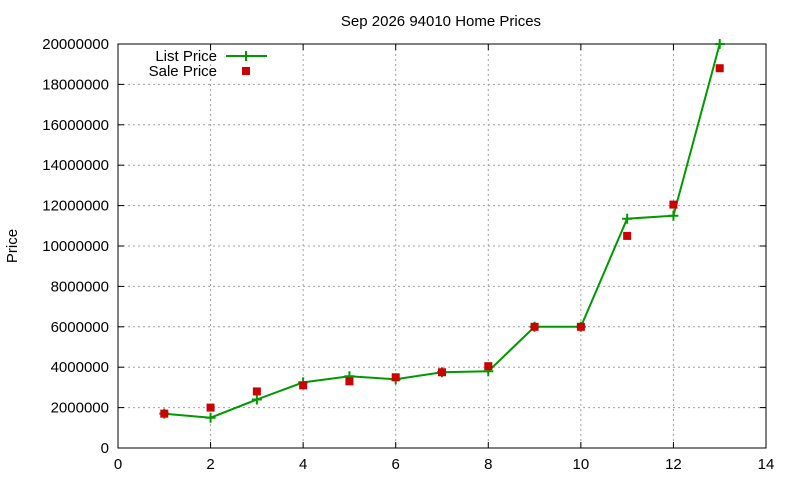 Image resolution: width=800 pixels, height=480 pixels. I want to click on y-axis-label: Price, so click(12, 246).